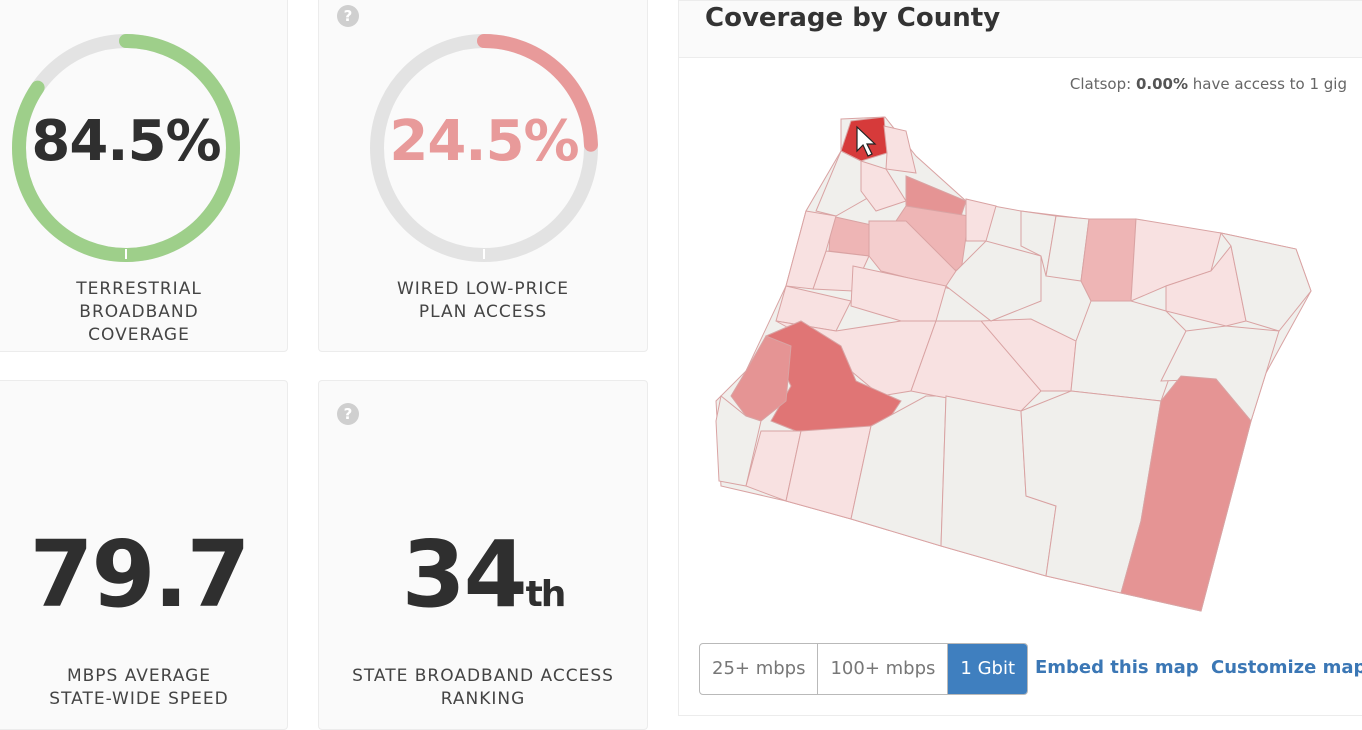 The width and height of the screenshot is (1362, 730). I want to click on county-lincoln, so click(811, 250).